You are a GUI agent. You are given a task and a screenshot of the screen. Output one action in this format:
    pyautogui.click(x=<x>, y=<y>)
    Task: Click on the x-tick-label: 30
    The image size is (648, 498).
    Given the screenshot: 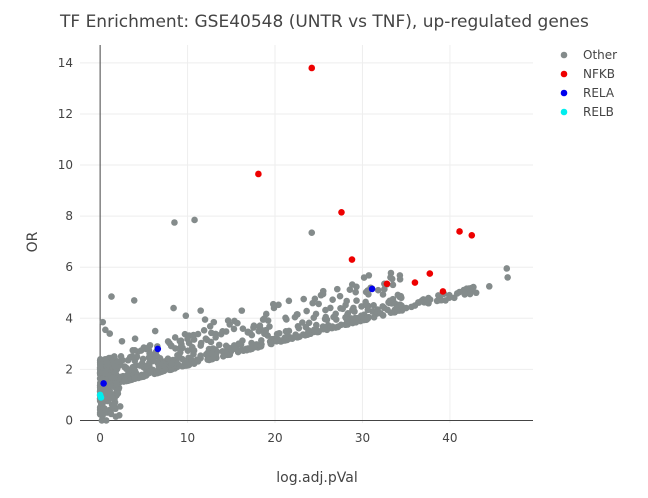 What is the action you would take?
    pyautogui.click(x=362, y=438)
    